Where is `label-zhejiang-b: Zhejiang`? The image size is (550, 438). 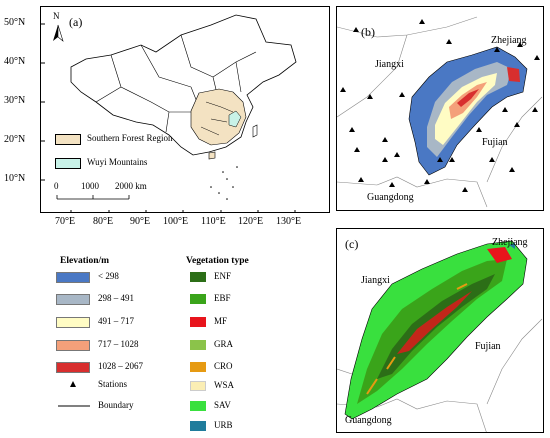 label-zhejiang-b: Zhejiang is located at coordinates (509, 40).